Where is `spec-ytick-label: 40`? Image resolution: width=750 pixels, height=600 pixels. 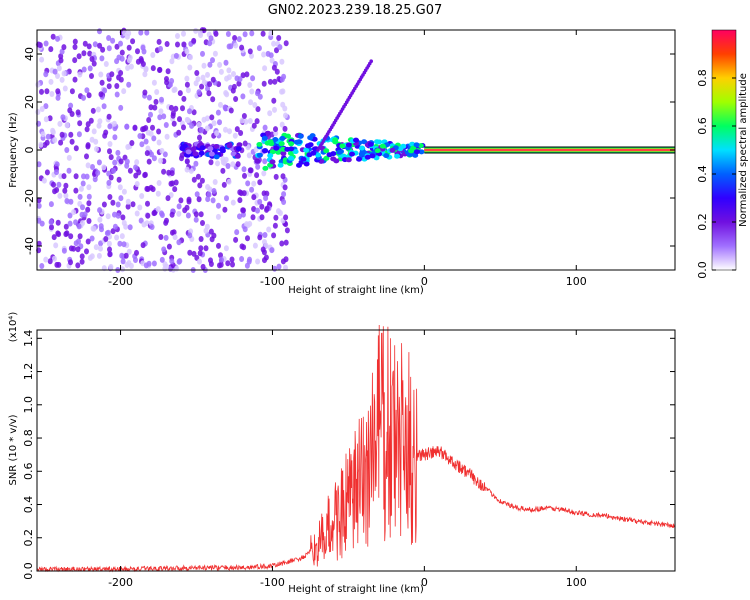 spec-ytick-label: 40 is located at coordinates (29, 54).